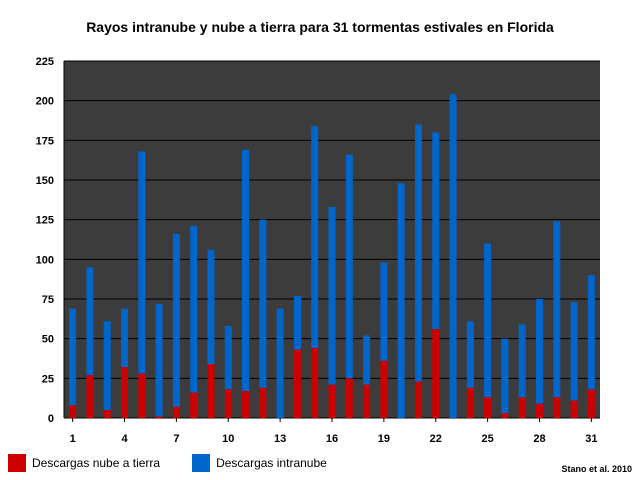 Image resolution: width=640 pixels, height=480 pixels. What do you see at coordinates (487, 439) in the screenshot?
I see `x-tick-label: 25` at bounding box center [487, 439].